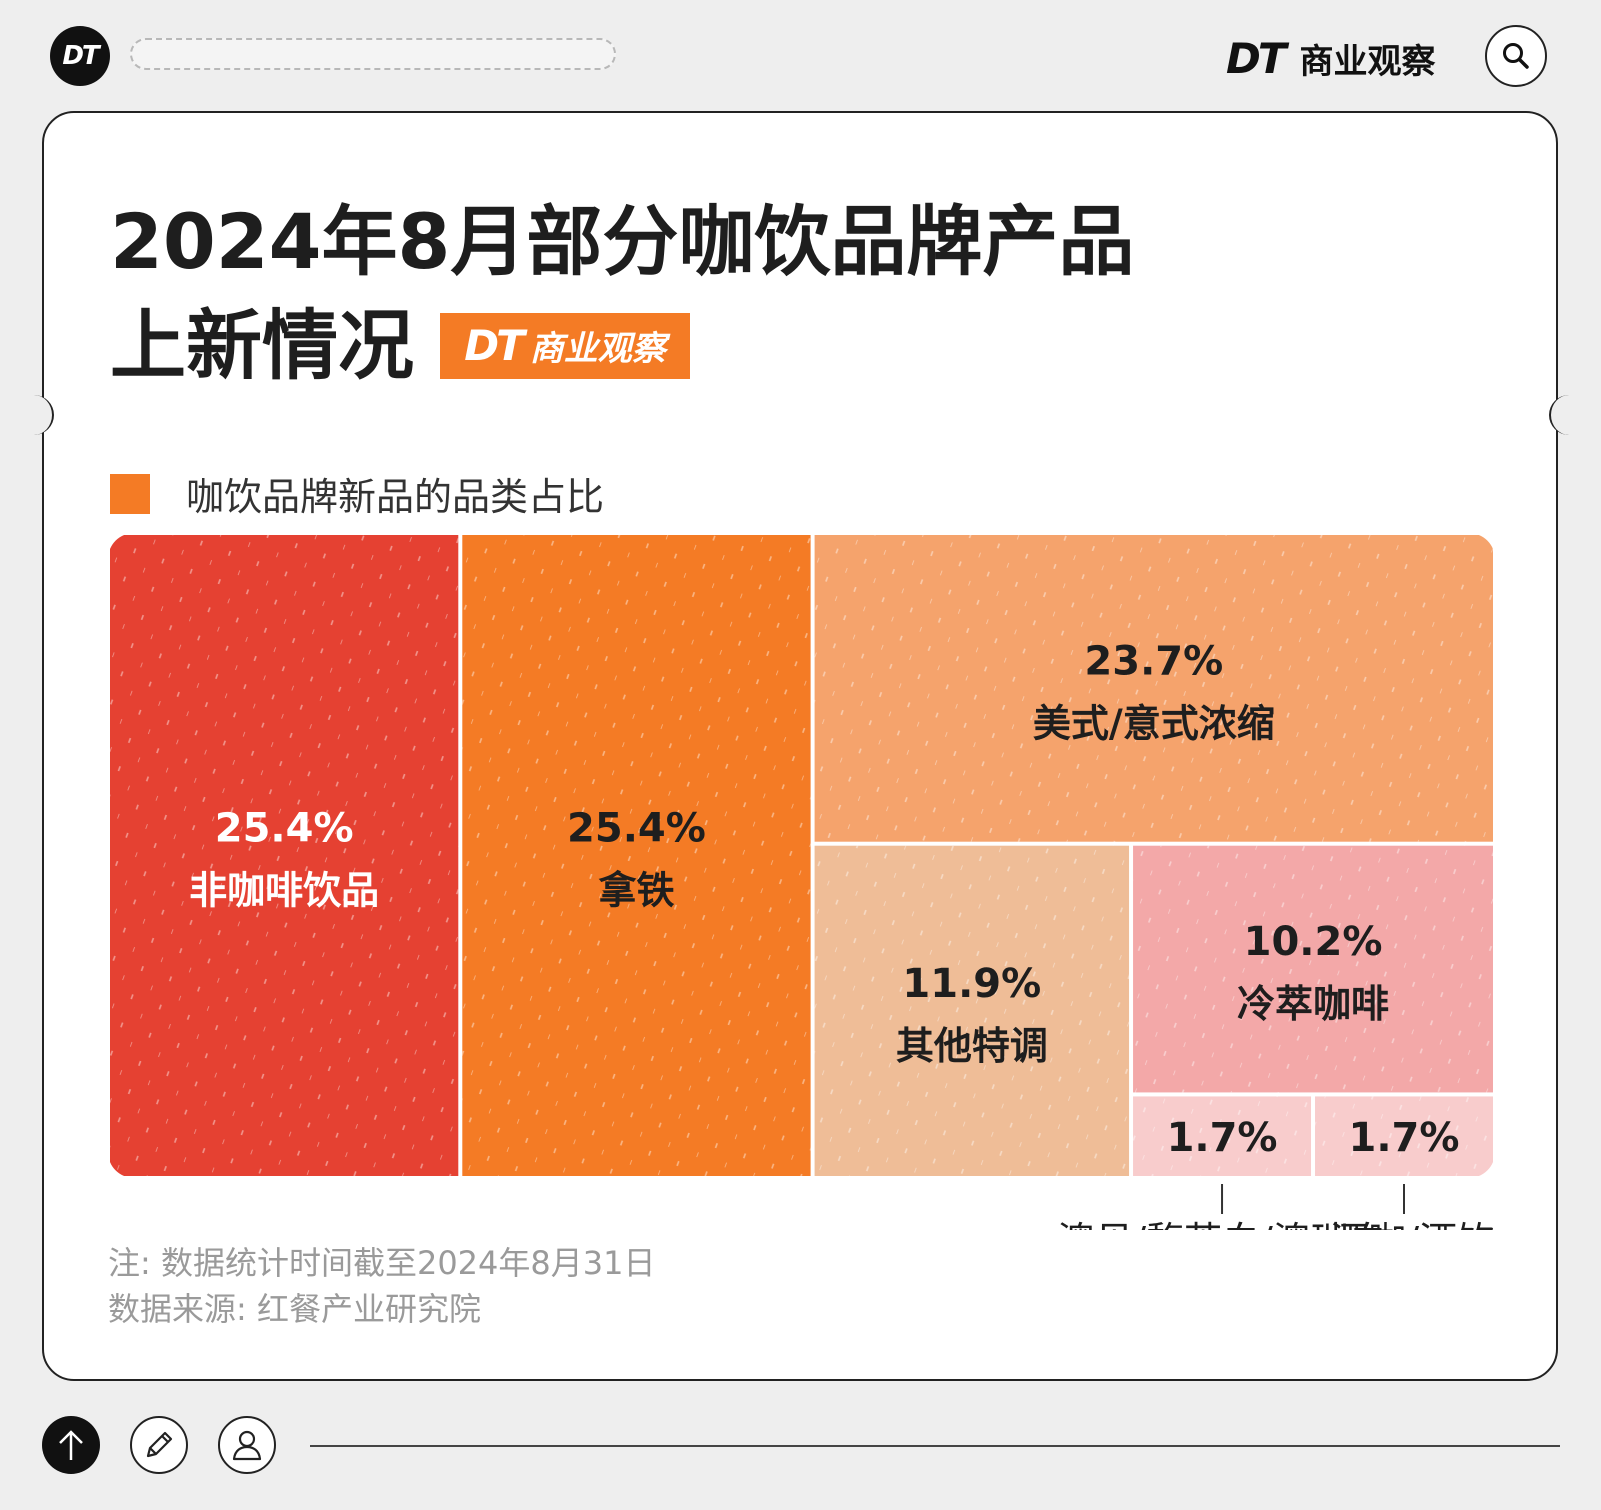 Image resolution: width=1601 pixels, height=1510 pixels. I want to click on legend-label: 咖饮品牌新品的品类占比, so click(395, 497).